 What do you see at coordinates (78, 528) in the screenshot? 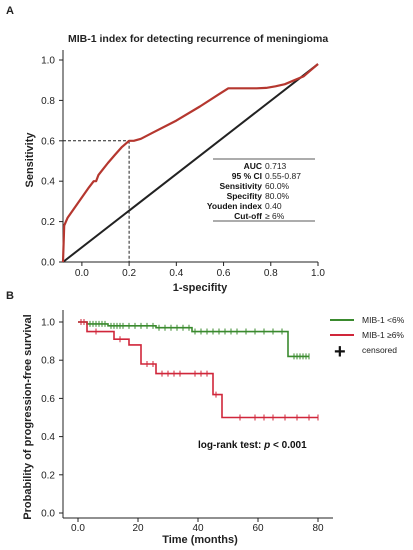
I see `km-x-tick-label: 0.0` at bounding box center [78, 528].